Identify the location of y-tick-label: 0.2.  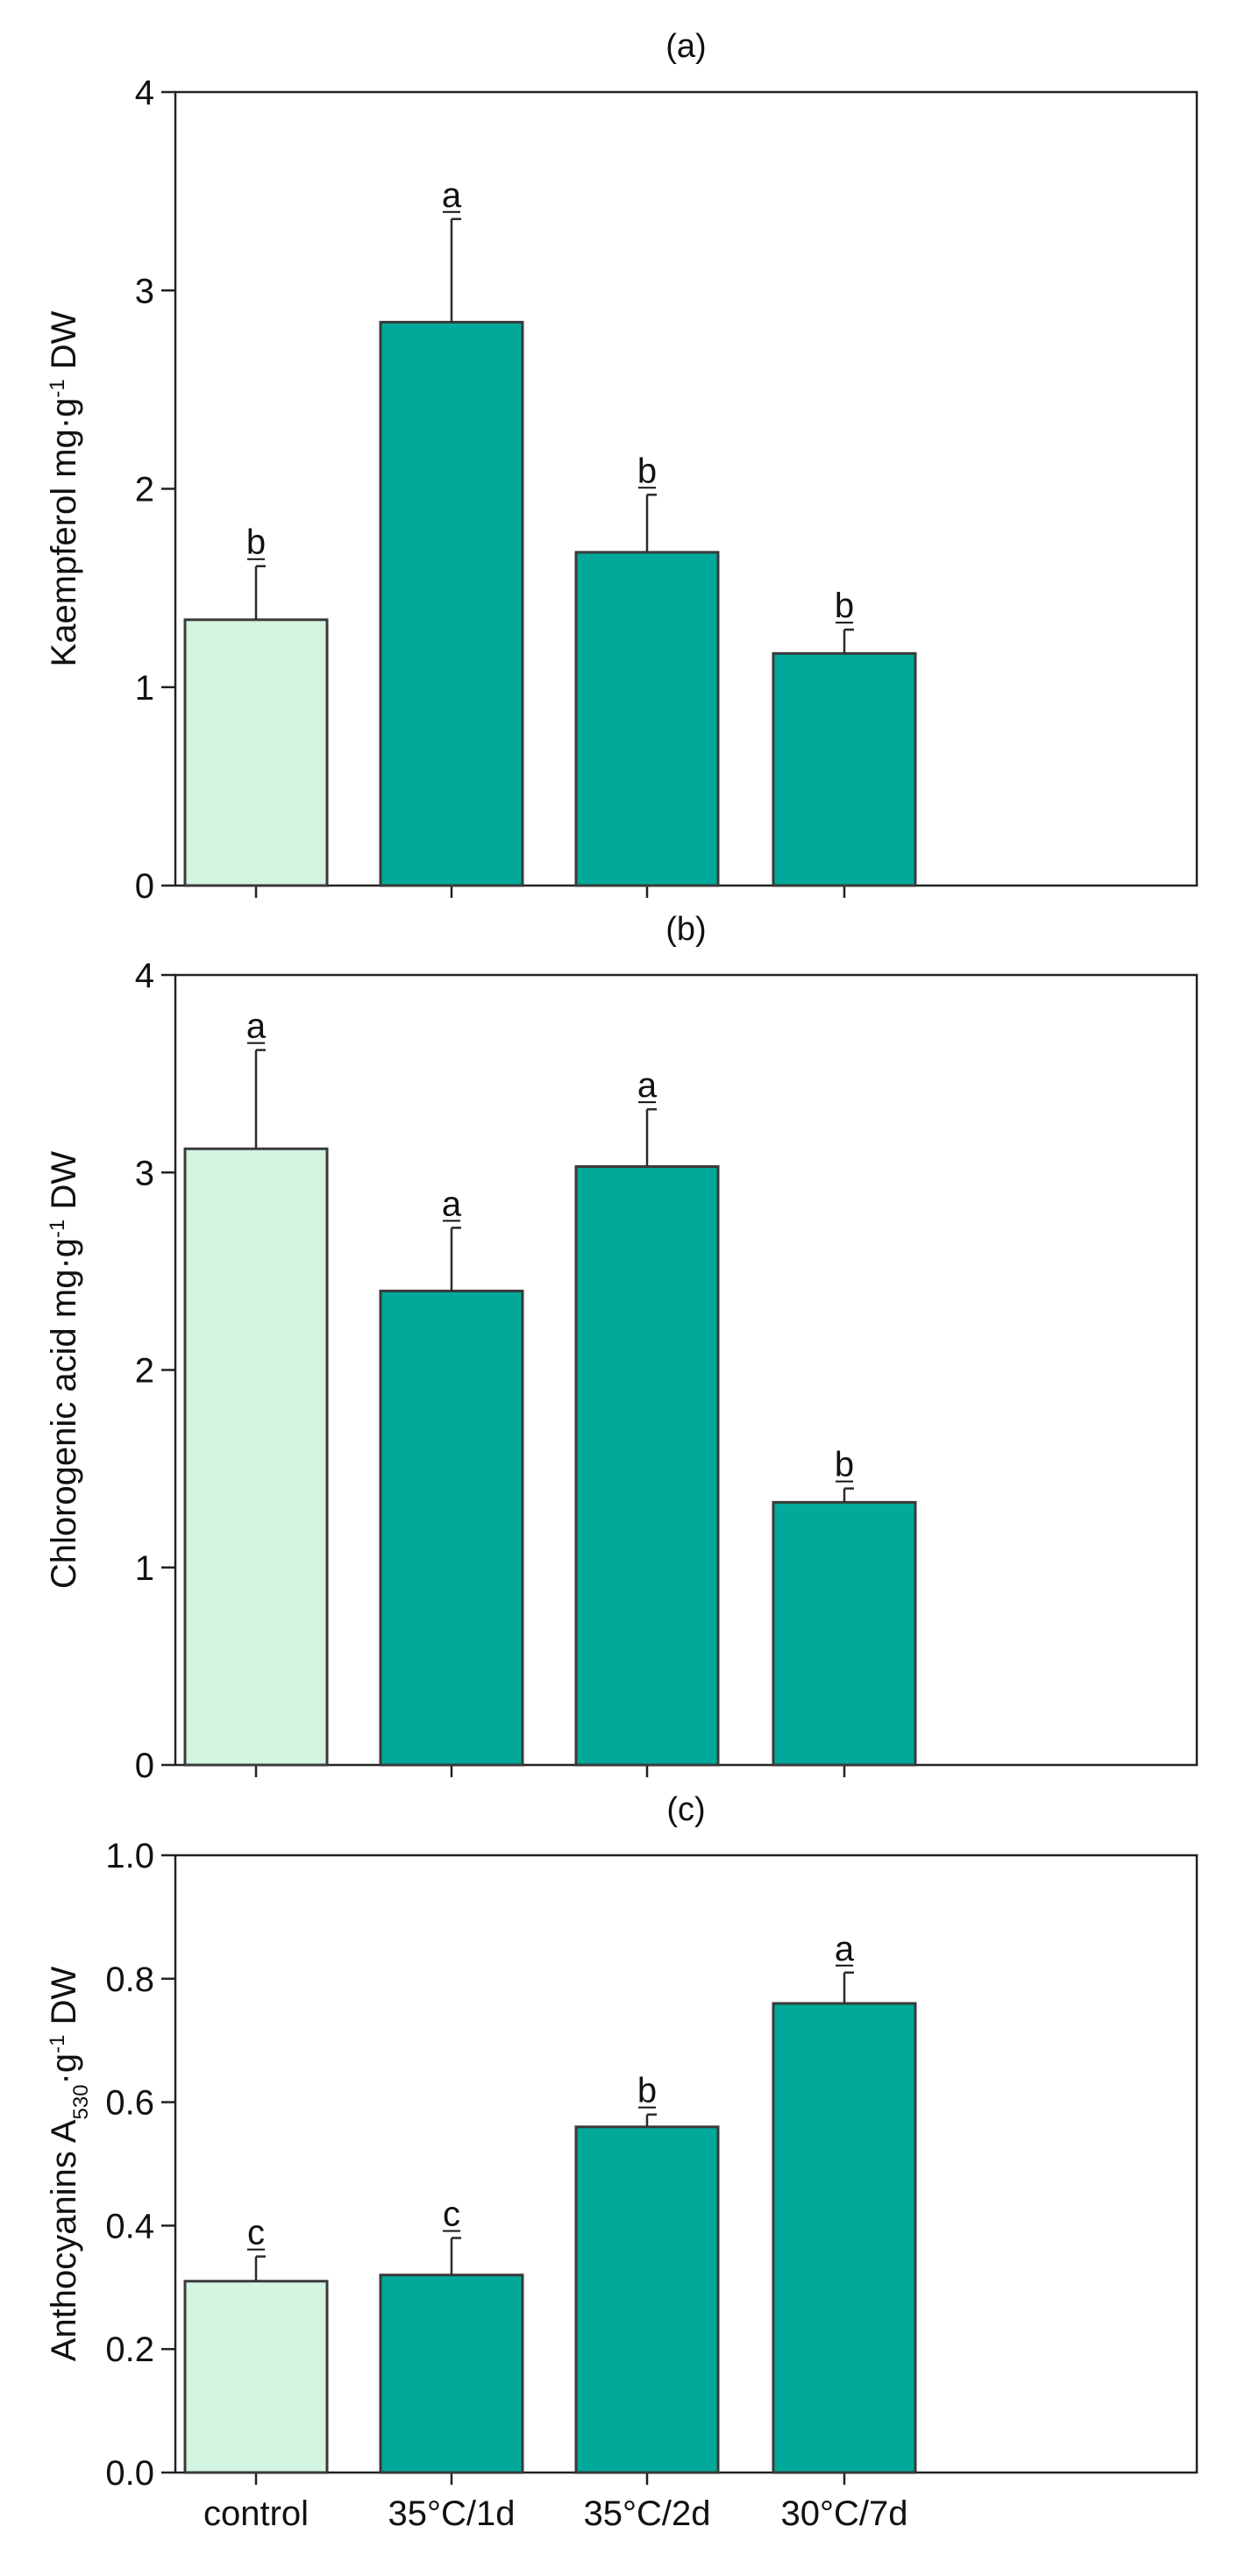
(129, 2349).